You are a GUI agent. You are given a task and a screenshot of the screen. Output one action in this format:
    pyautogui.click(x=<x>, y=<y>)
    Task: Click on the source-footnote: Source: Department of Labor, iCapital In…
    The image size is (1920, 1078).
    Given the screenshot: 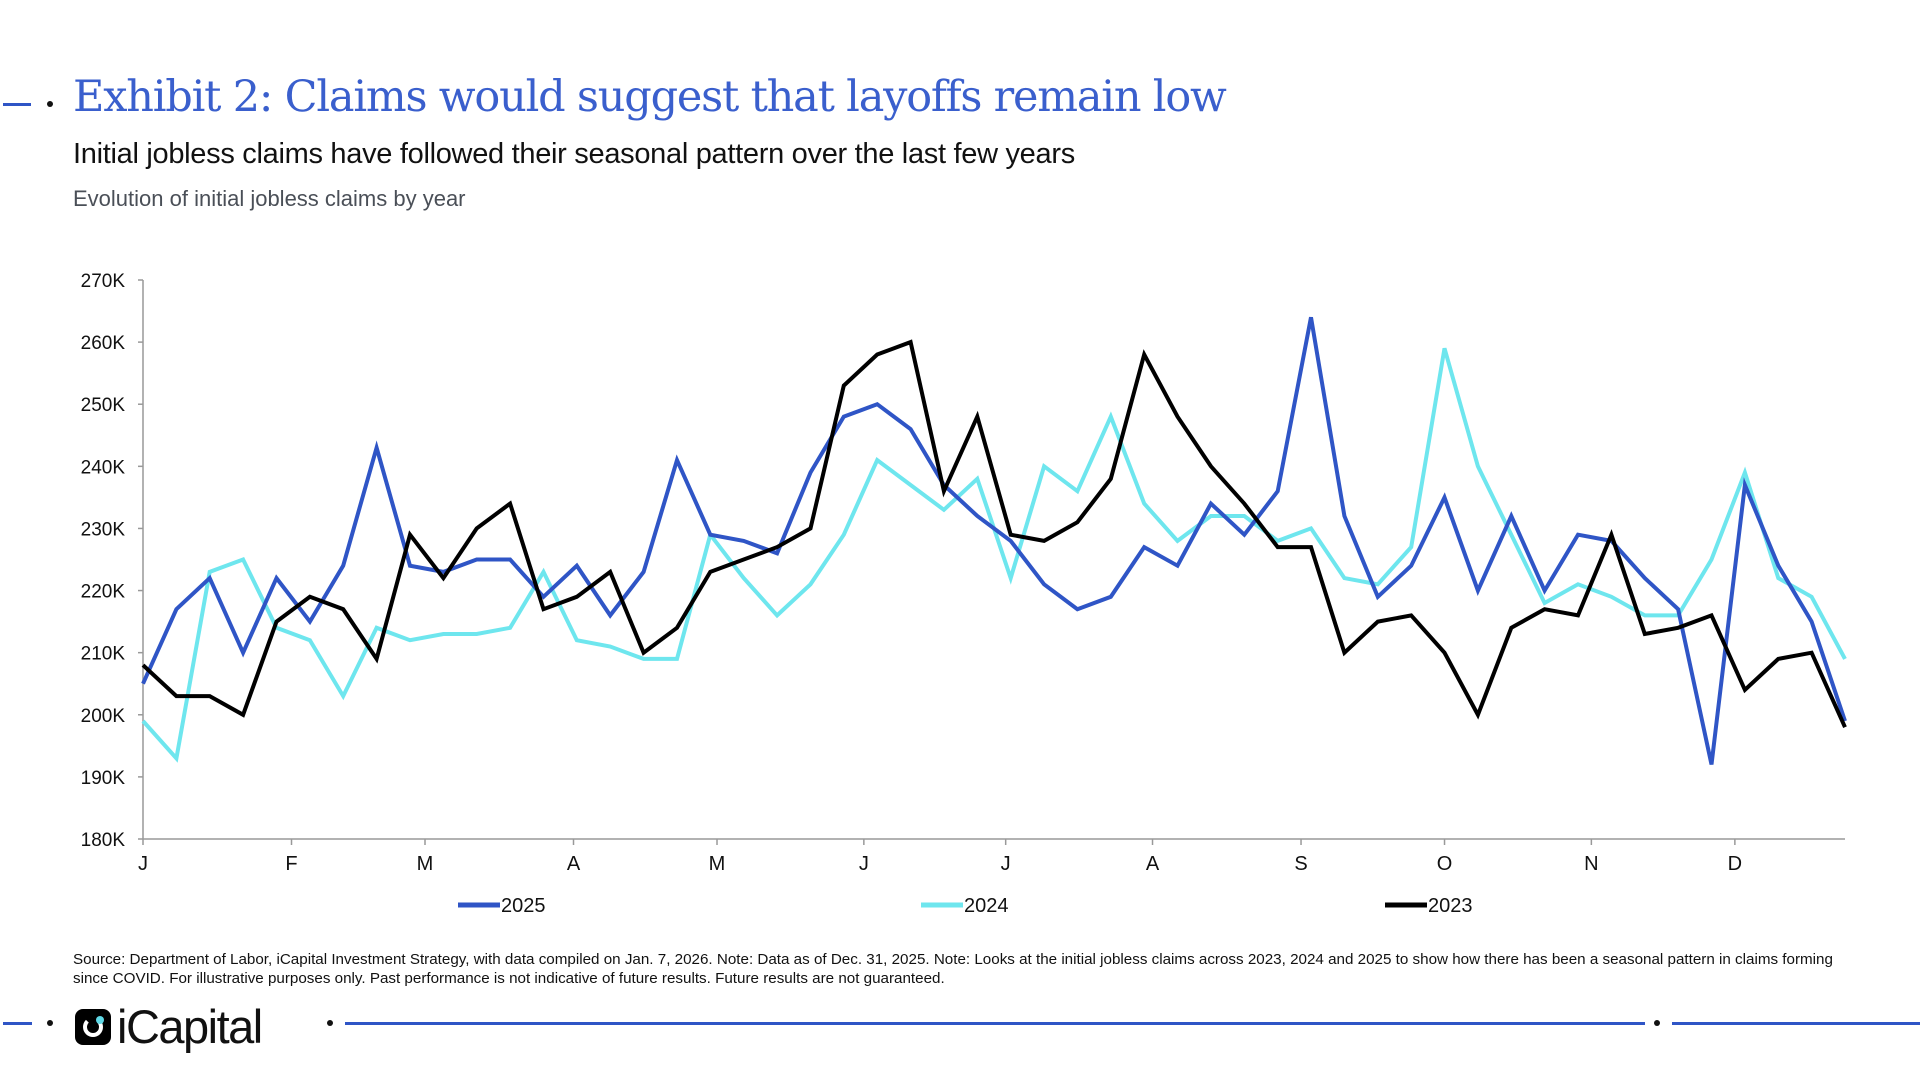 What is the action you would take?
    pyautogui.click(x=953, y=969)
    